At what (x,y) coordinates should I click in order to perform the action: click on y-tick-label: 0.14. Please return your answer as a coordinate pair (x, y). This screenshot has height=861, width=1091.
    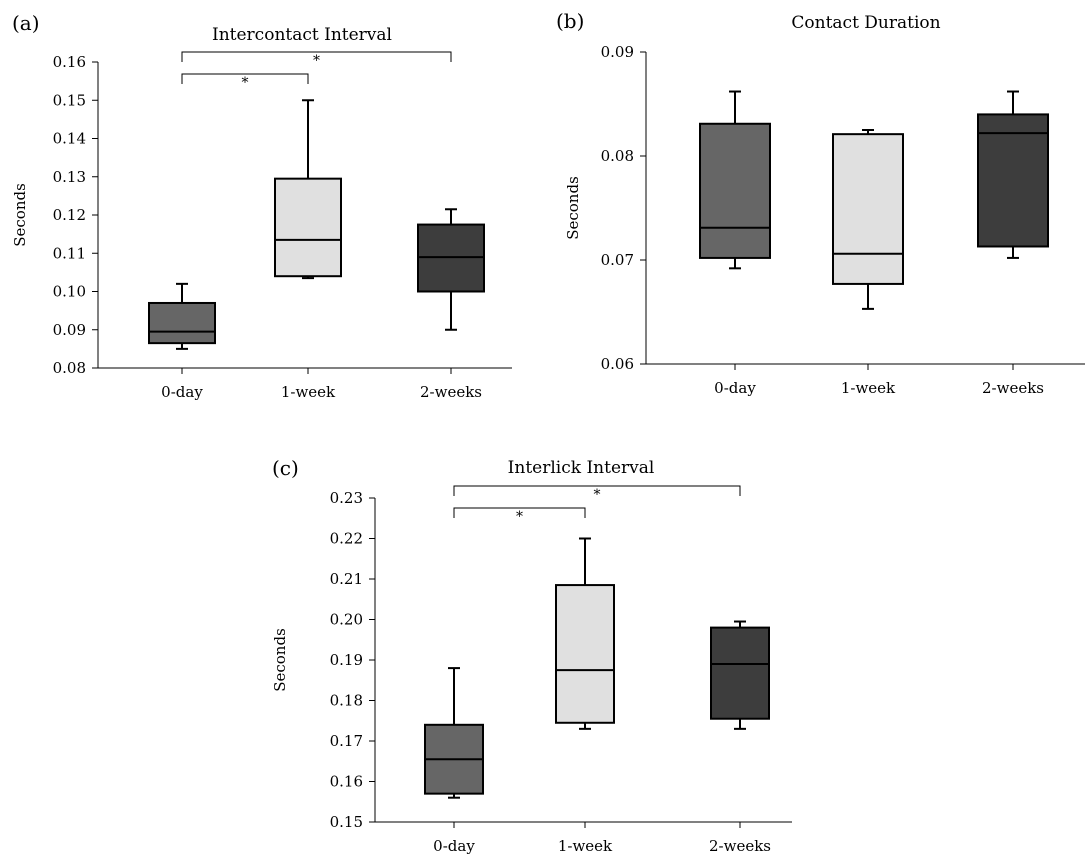
    Looking at the image, I should click on (69, 139).